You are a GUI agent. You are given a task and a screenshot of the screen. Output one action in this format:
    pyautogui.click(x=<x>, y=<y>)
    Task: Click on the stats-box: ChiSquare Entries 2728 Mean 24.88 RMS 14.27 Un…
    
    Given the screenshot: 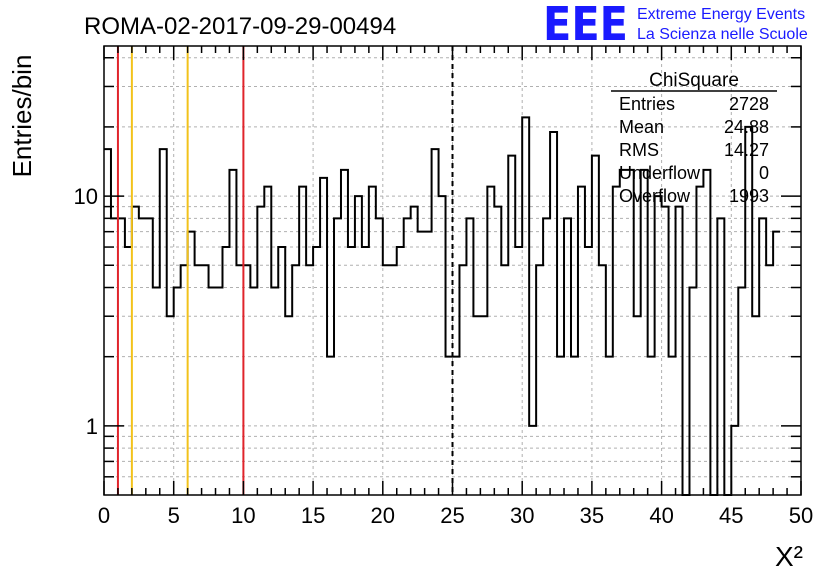 What is the action you would take?
    pyautogui.click(x=694, y=138)
    